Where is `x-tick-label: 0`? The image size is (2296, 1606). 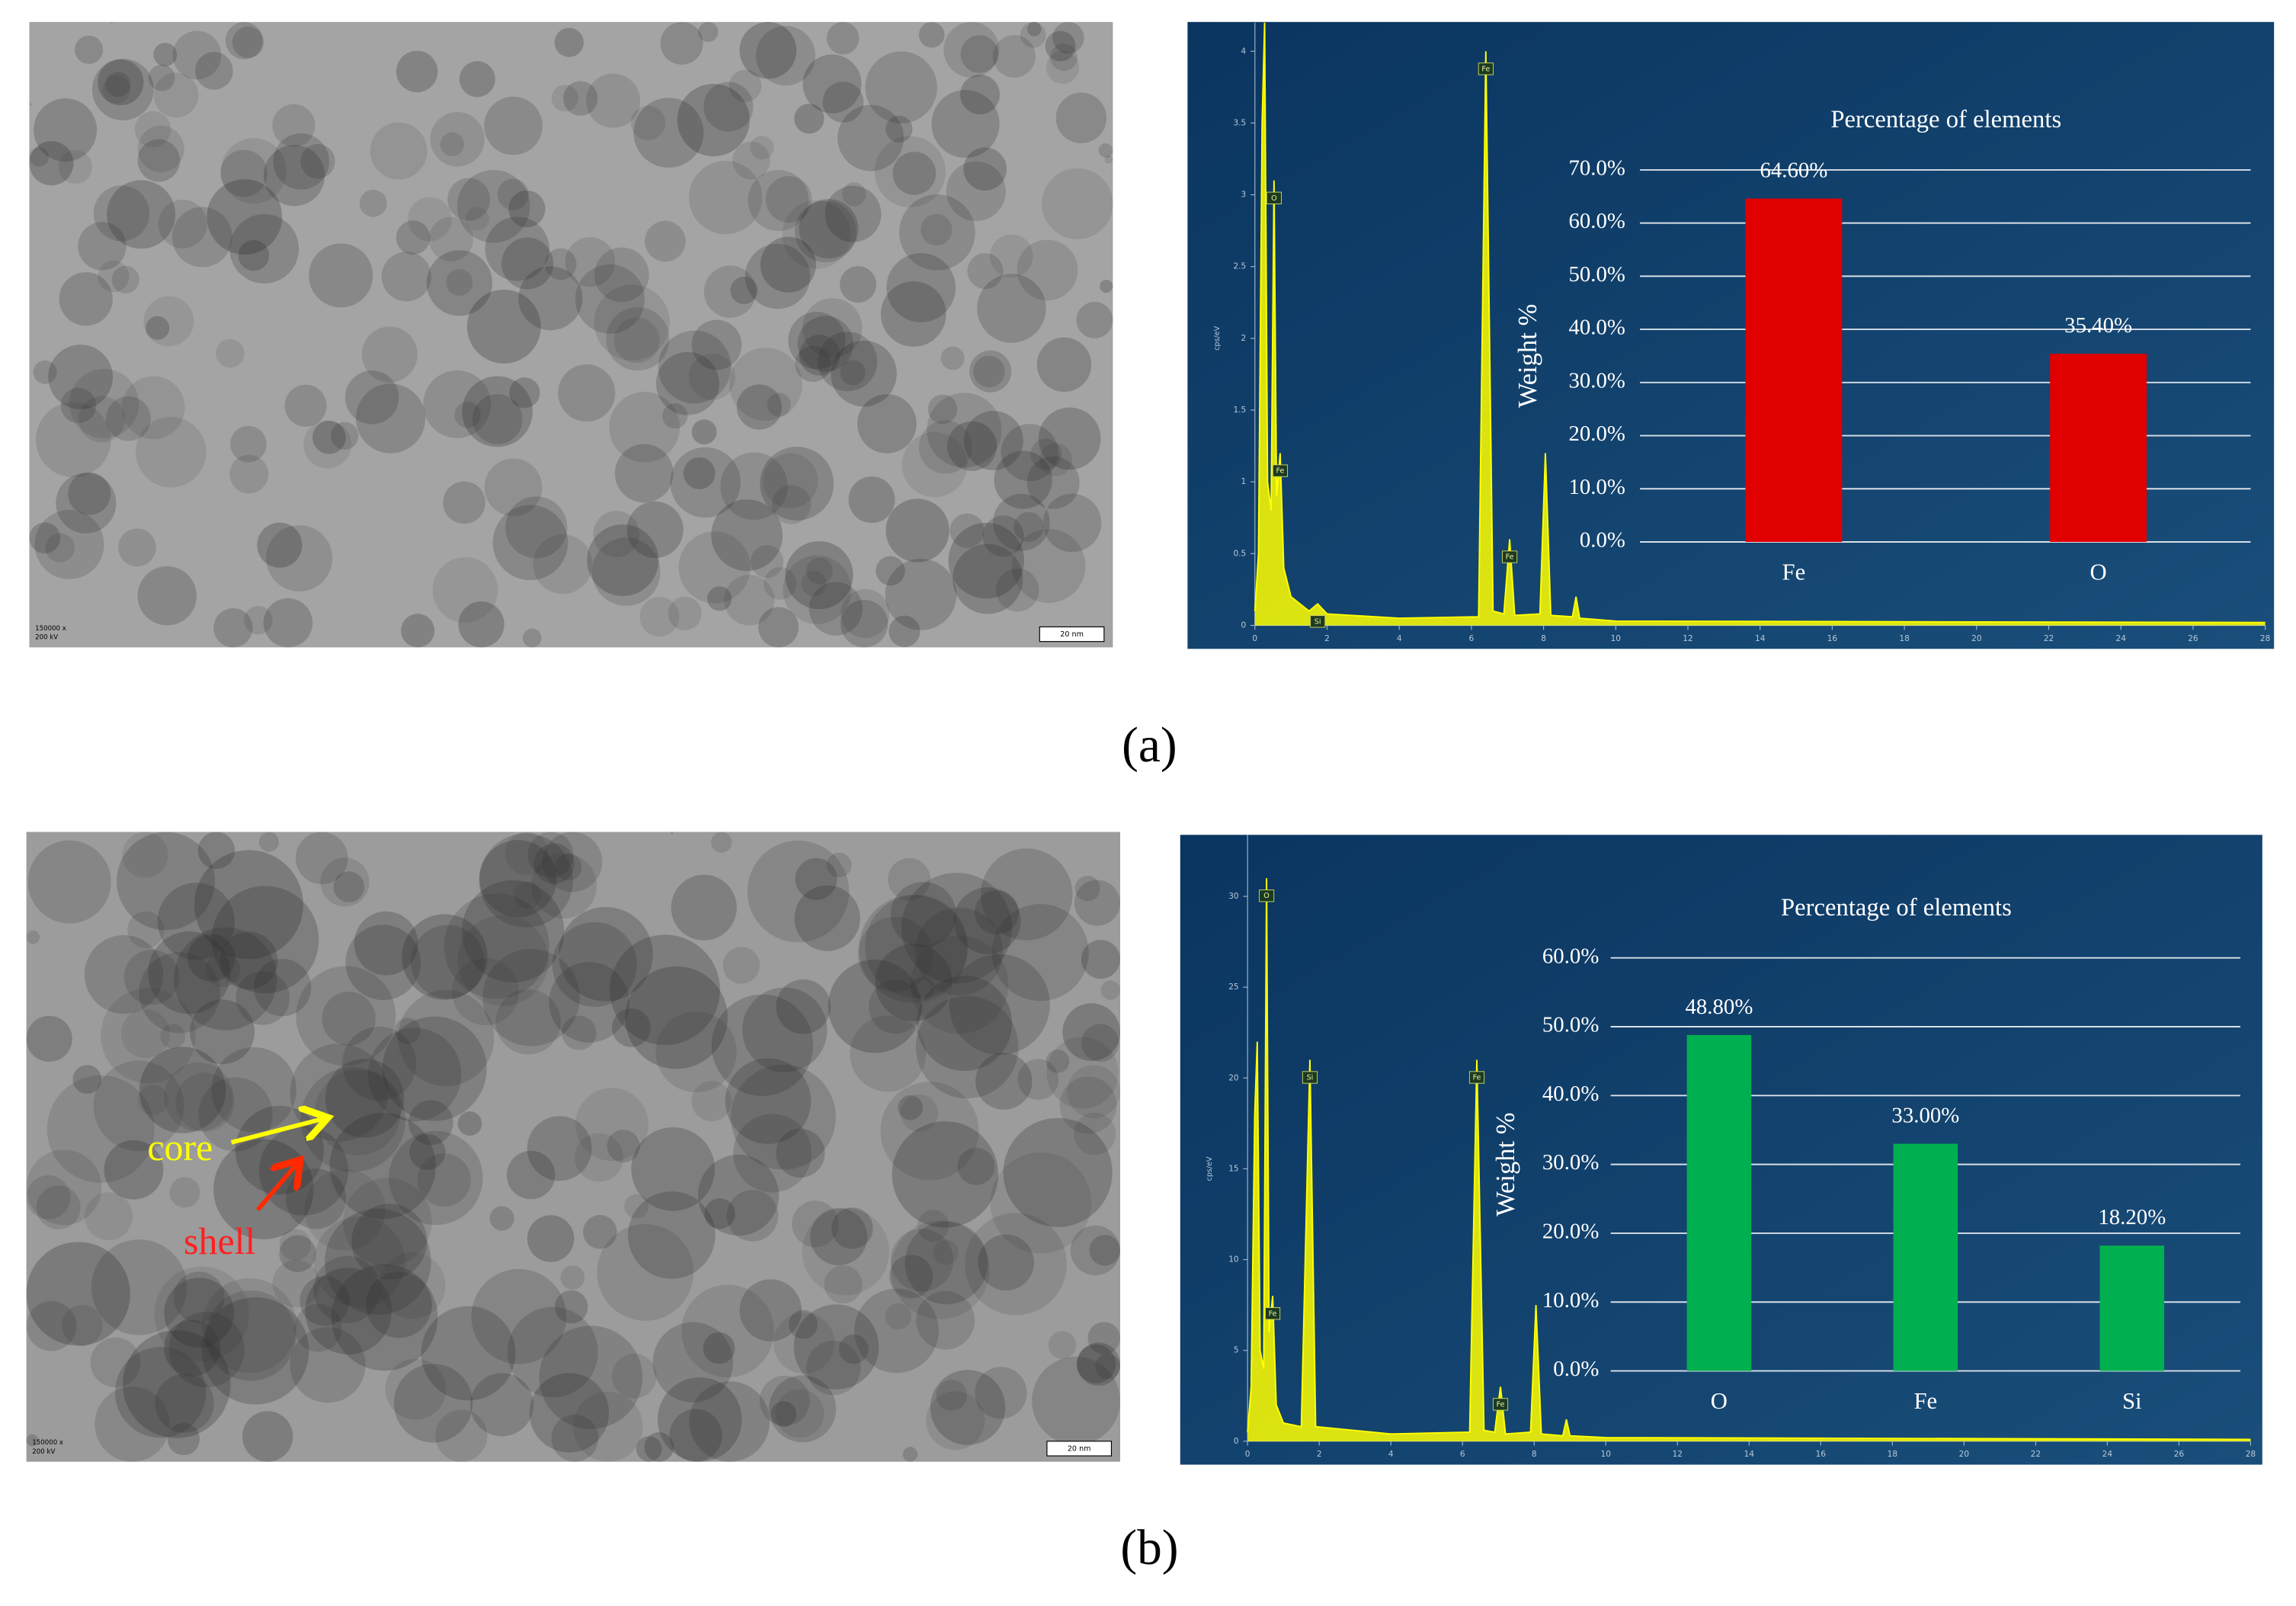
x-tick-label: 0 is located at coordinates (1247, 1454).